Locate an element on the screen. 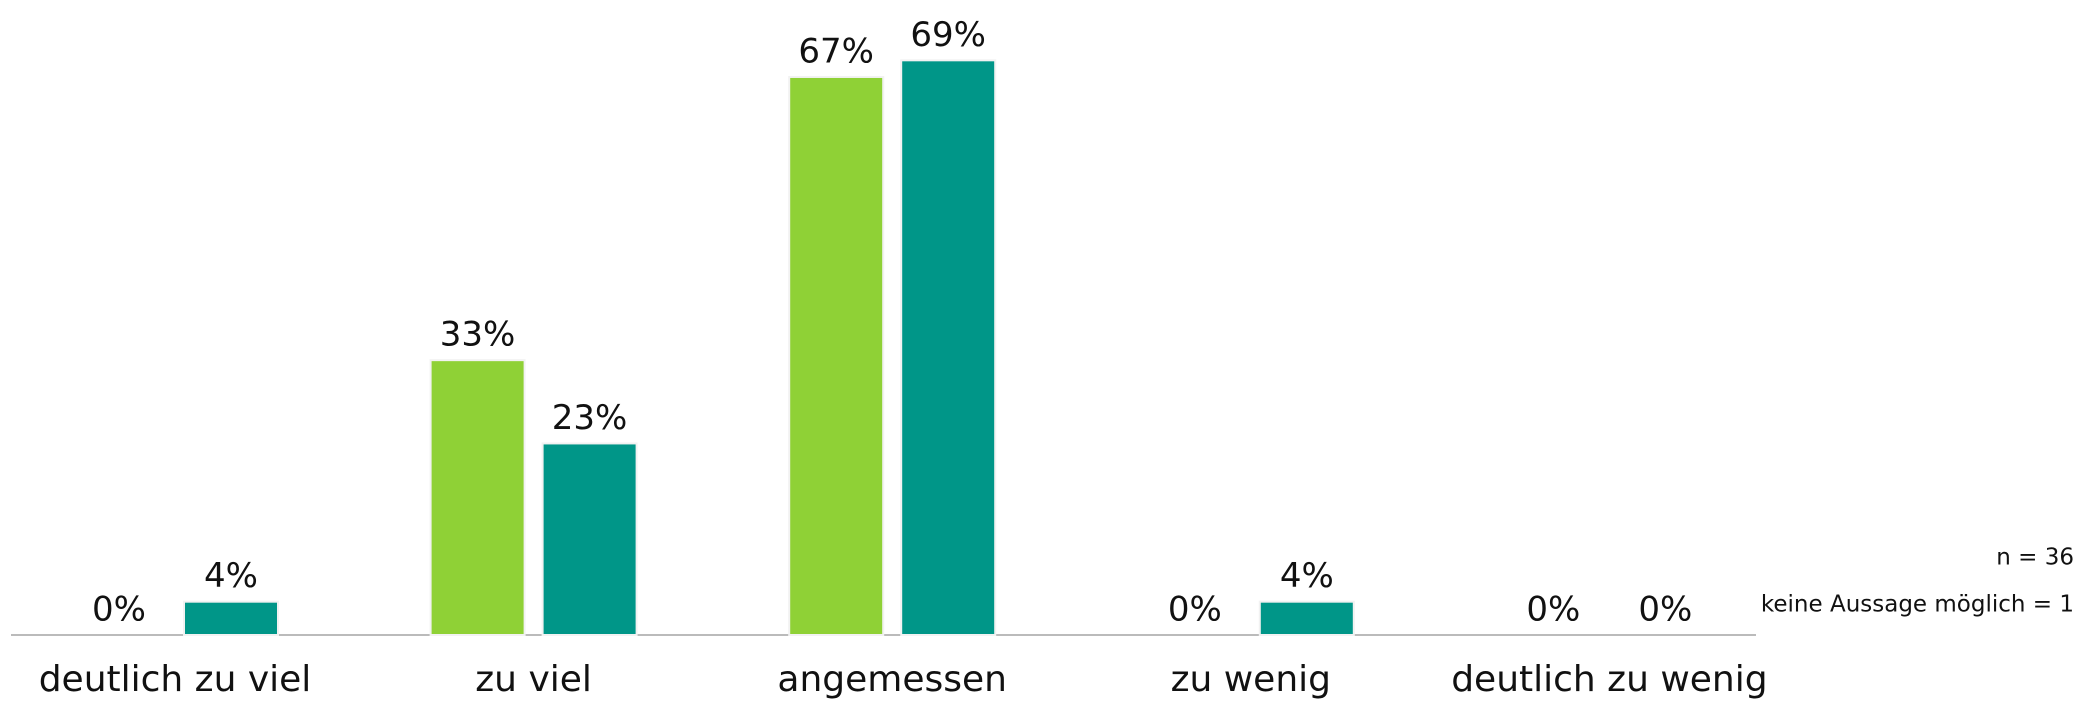 This screenshot has width=2082, height=704. value-label: 33% is located at coordinates (478, 335).